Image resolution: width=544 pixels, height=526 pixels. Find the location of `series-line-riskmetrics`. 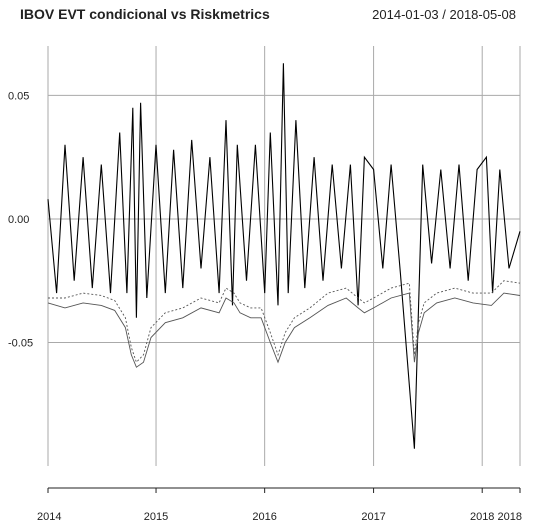

series-line-riskmetrics is located at coordinates (284, 322).